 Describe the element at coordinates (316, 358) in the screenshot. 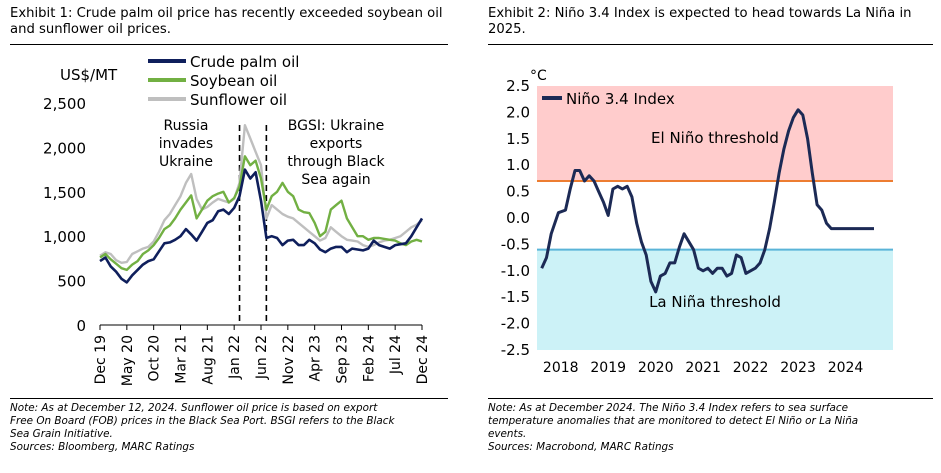

I see `x-tick-label: Apr 23` at that location.